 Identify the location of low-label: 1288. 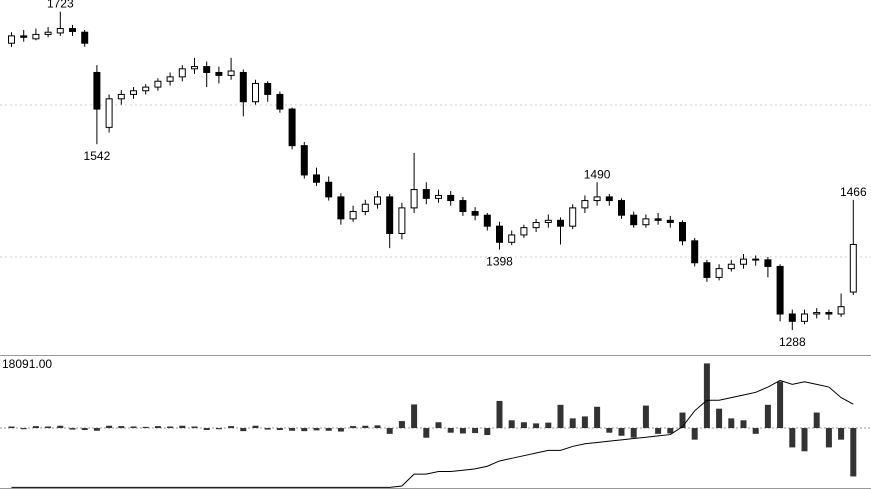
(792, 342).